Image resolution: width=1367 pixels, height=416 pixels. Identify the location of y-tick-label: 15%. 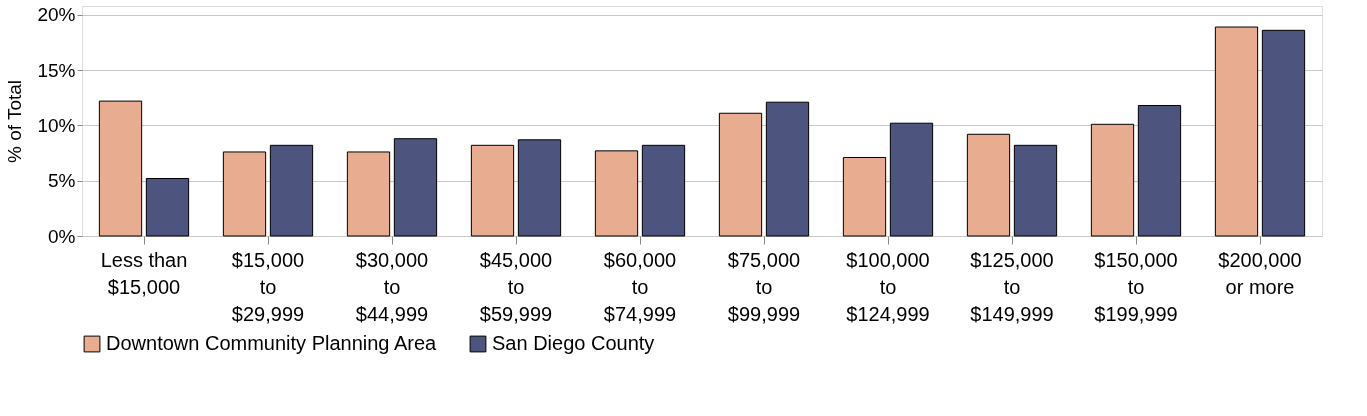
(56, 70).